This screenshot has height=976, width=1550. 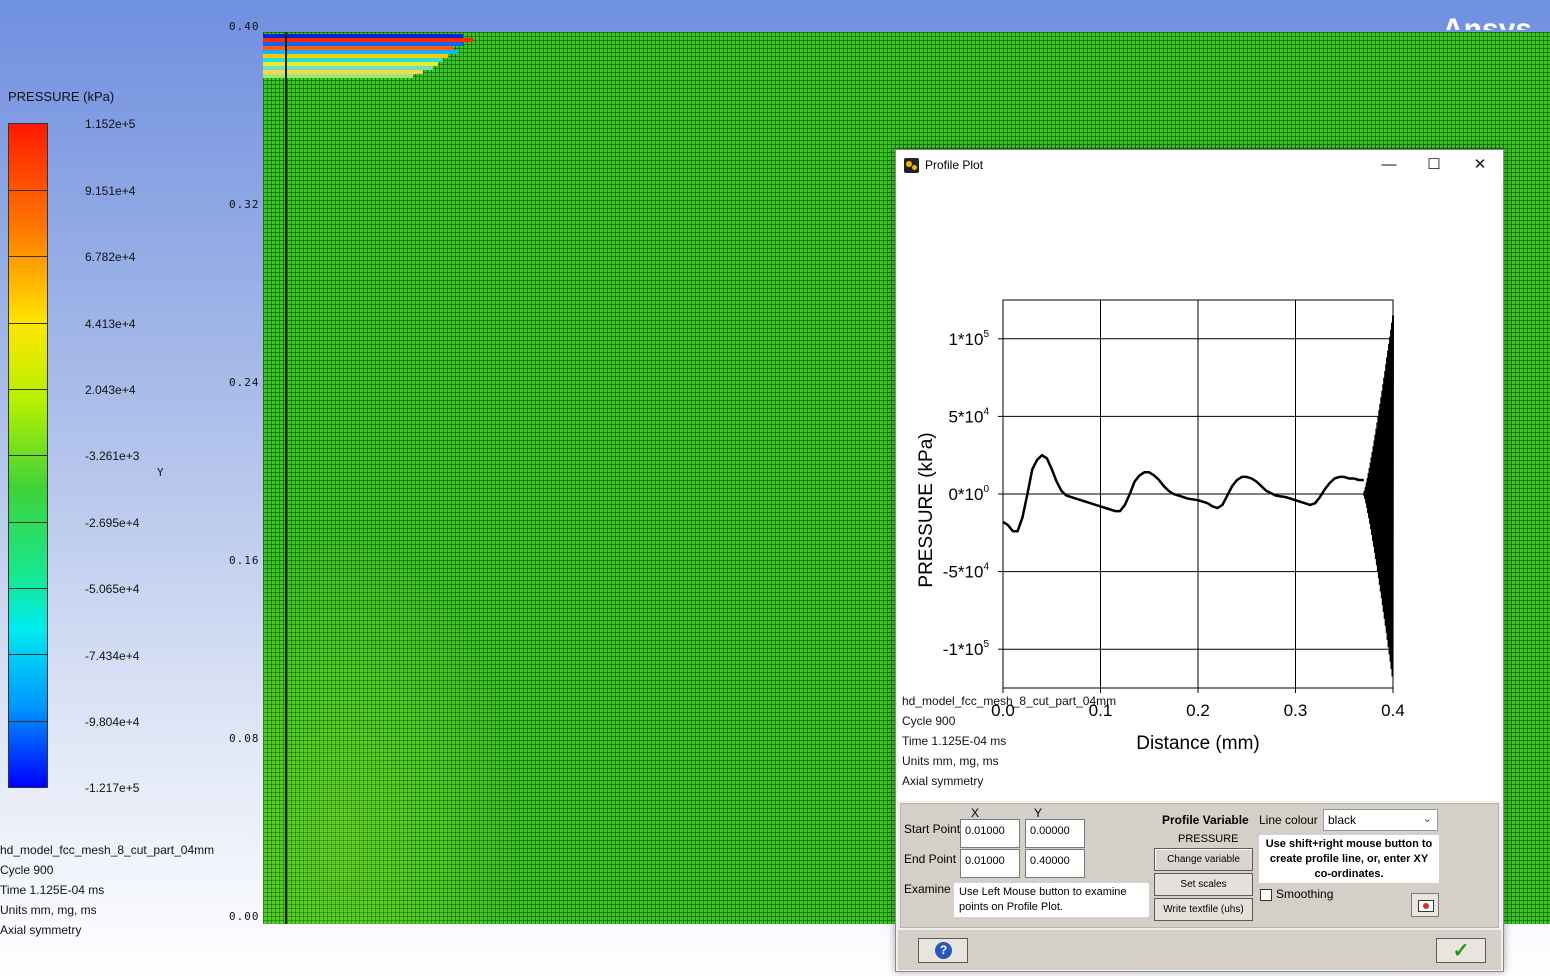 I want to click on write-textfile-button: Write textfile (uhs), so click(x=1203, y=909).